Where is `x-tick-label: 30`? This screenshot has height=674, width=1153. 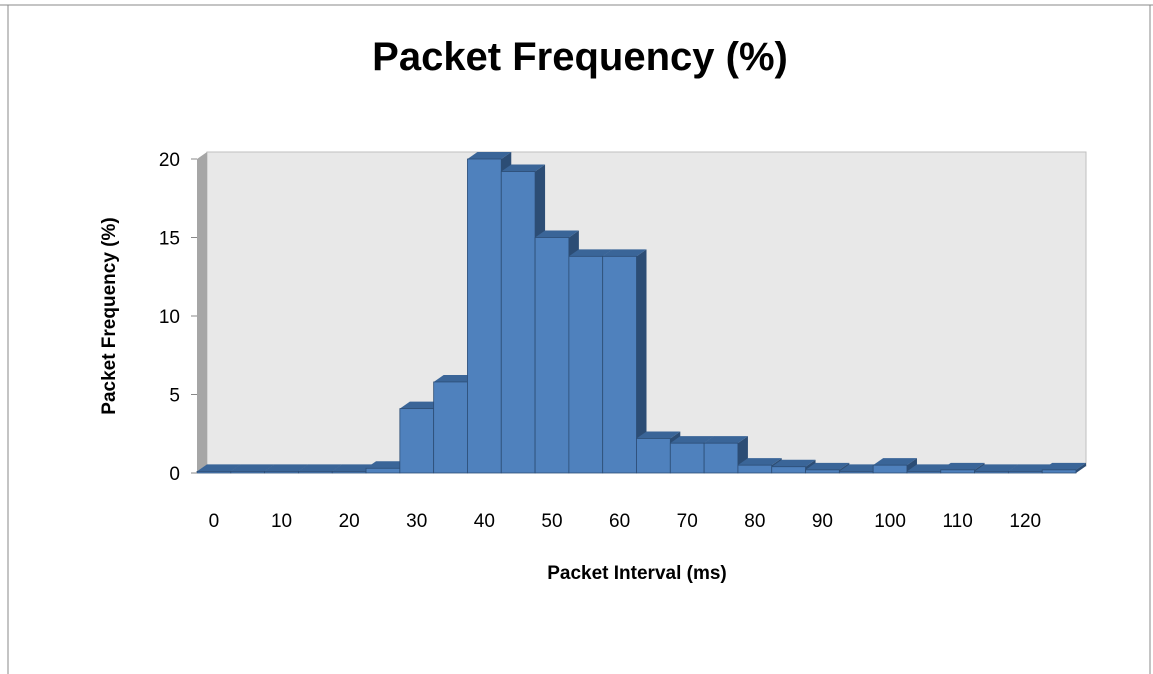
x-tick-label: 30 is located at coordinates (416, 521).